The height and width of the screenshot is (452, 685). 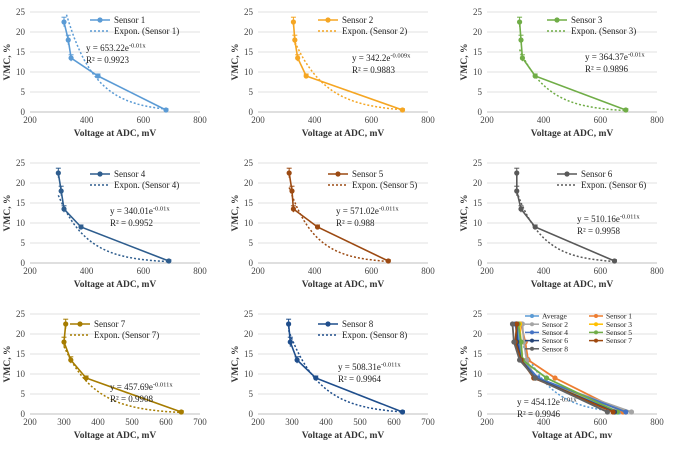 I want to click on legend-label-series: Sensor 6, so click(x=597, y=174).